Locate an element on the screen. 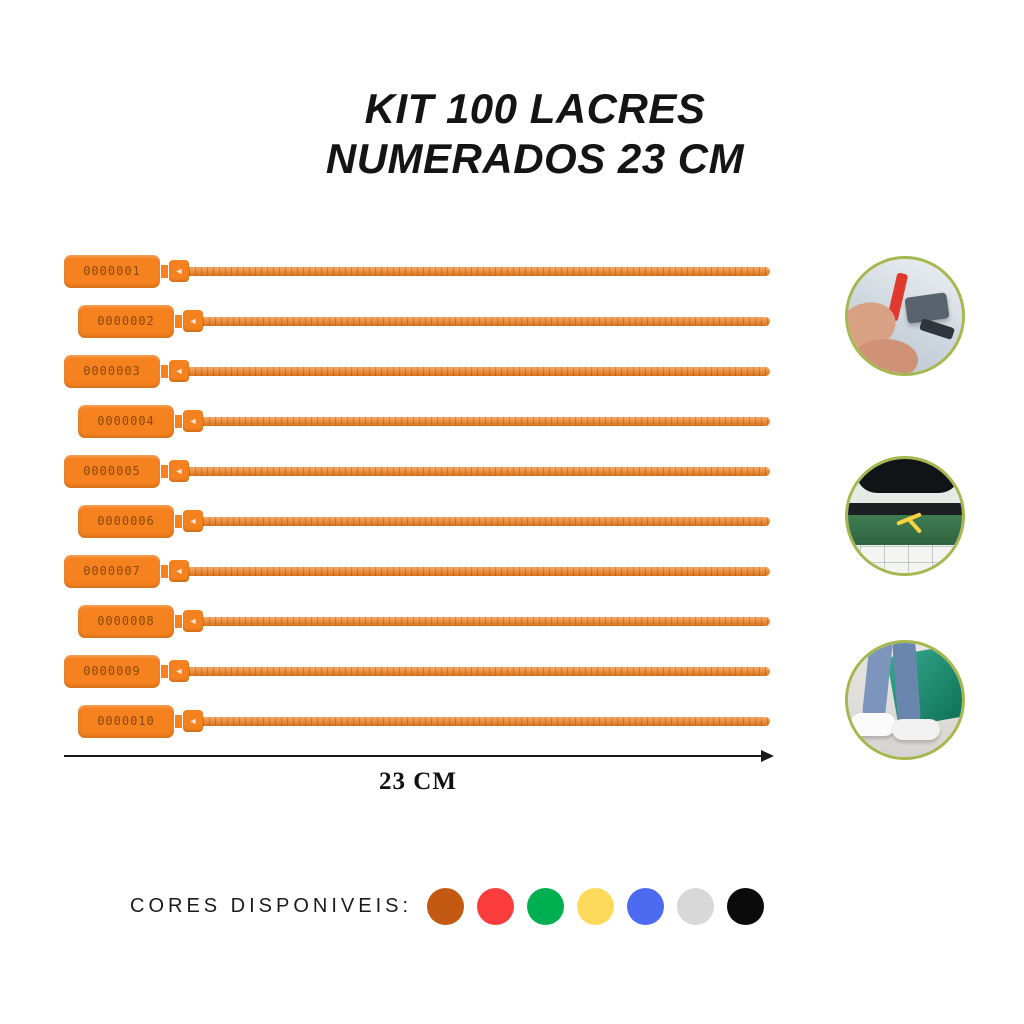  seal: 0000010 ◄ is located at coordinates (424, 721).